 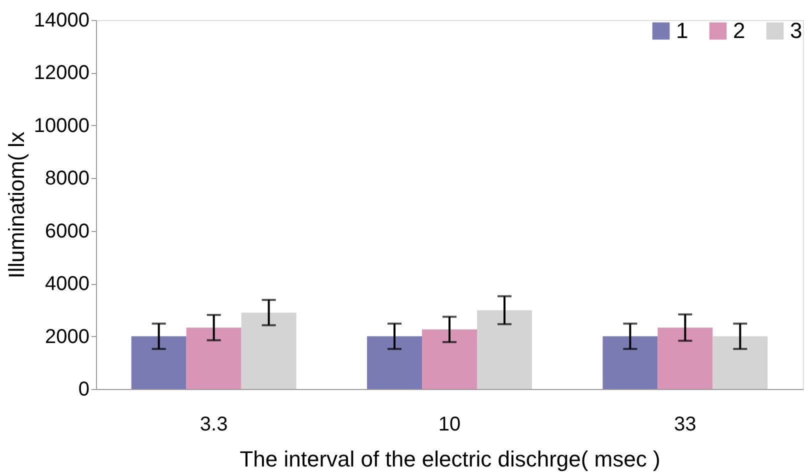 I want to click on y-tick-label: 2000, so click(x=67, y=337).